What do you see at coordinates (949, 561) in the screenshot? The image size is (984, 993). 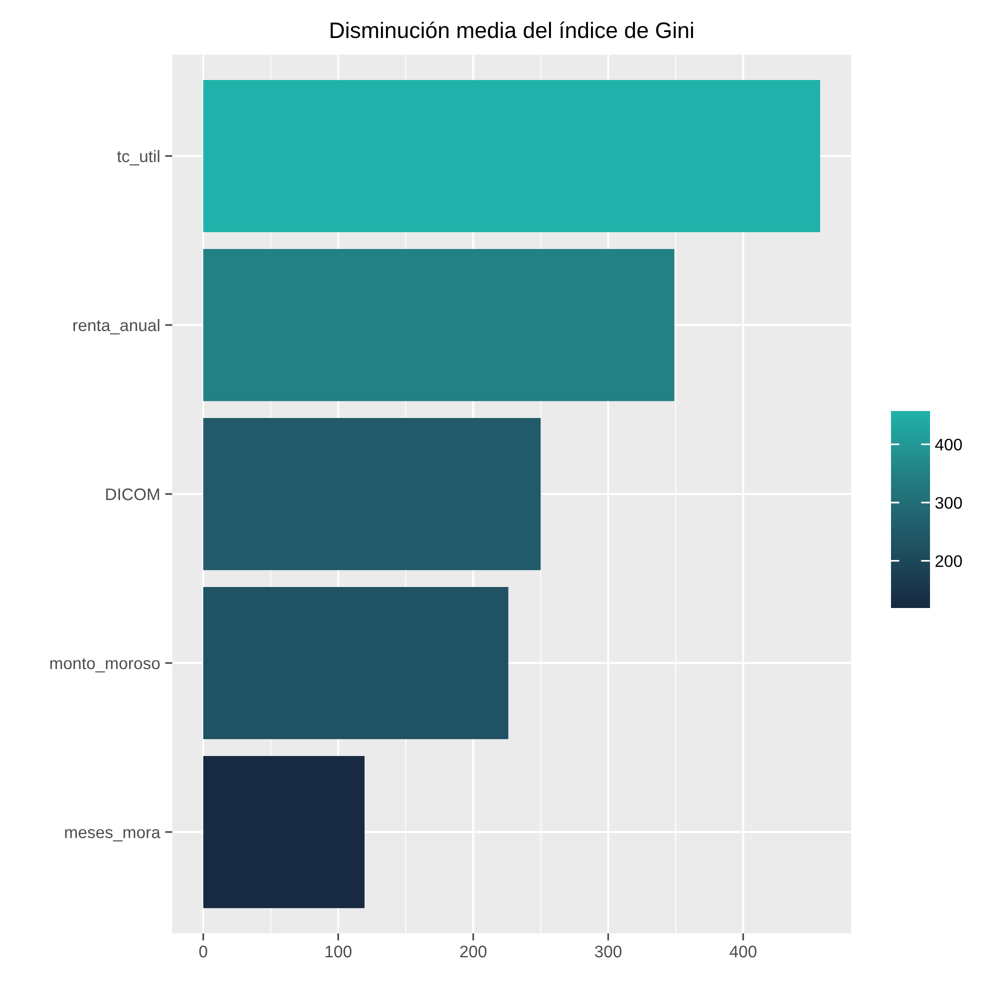 I see `color-bar-label: 200` at bounding box center [949, 561].